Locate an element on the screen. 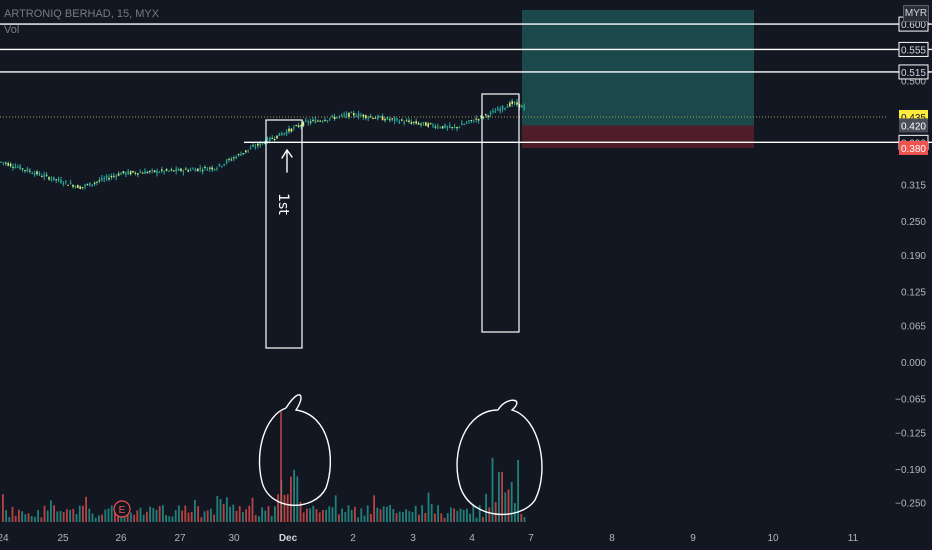 The width and height of the screenshot is (932, 550). earnings-event-label: E is located at coordinates (122, 510).